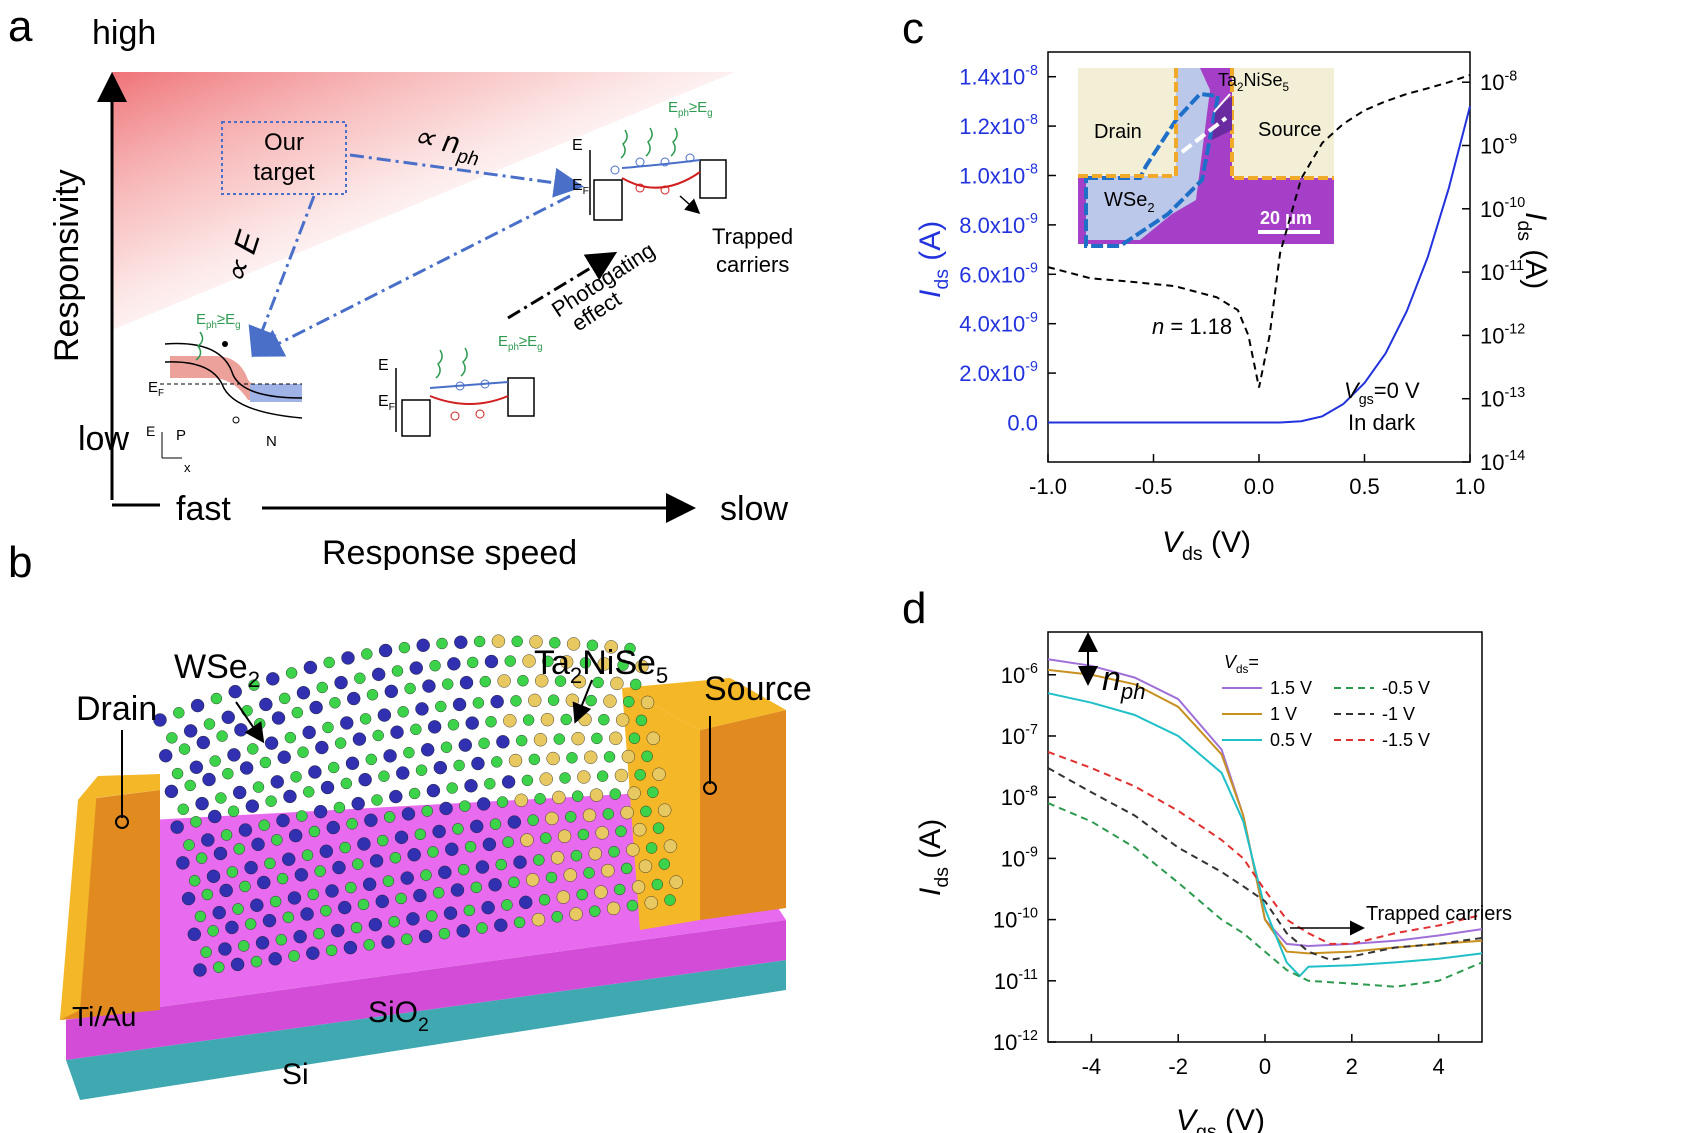 This screenshot has width=1694, height=1133. What do you see at coordinates (1498, 81) in the screenshot?
I see `y-tick-label-c-right: 10⁻⁸` at bounding box center [1498, 81].